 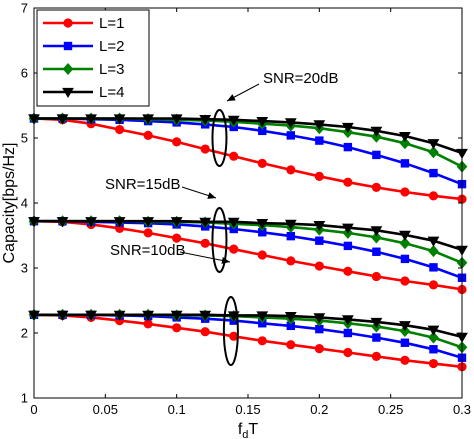 I want to click on legend-item: L=2, so click(x=83, y=46).